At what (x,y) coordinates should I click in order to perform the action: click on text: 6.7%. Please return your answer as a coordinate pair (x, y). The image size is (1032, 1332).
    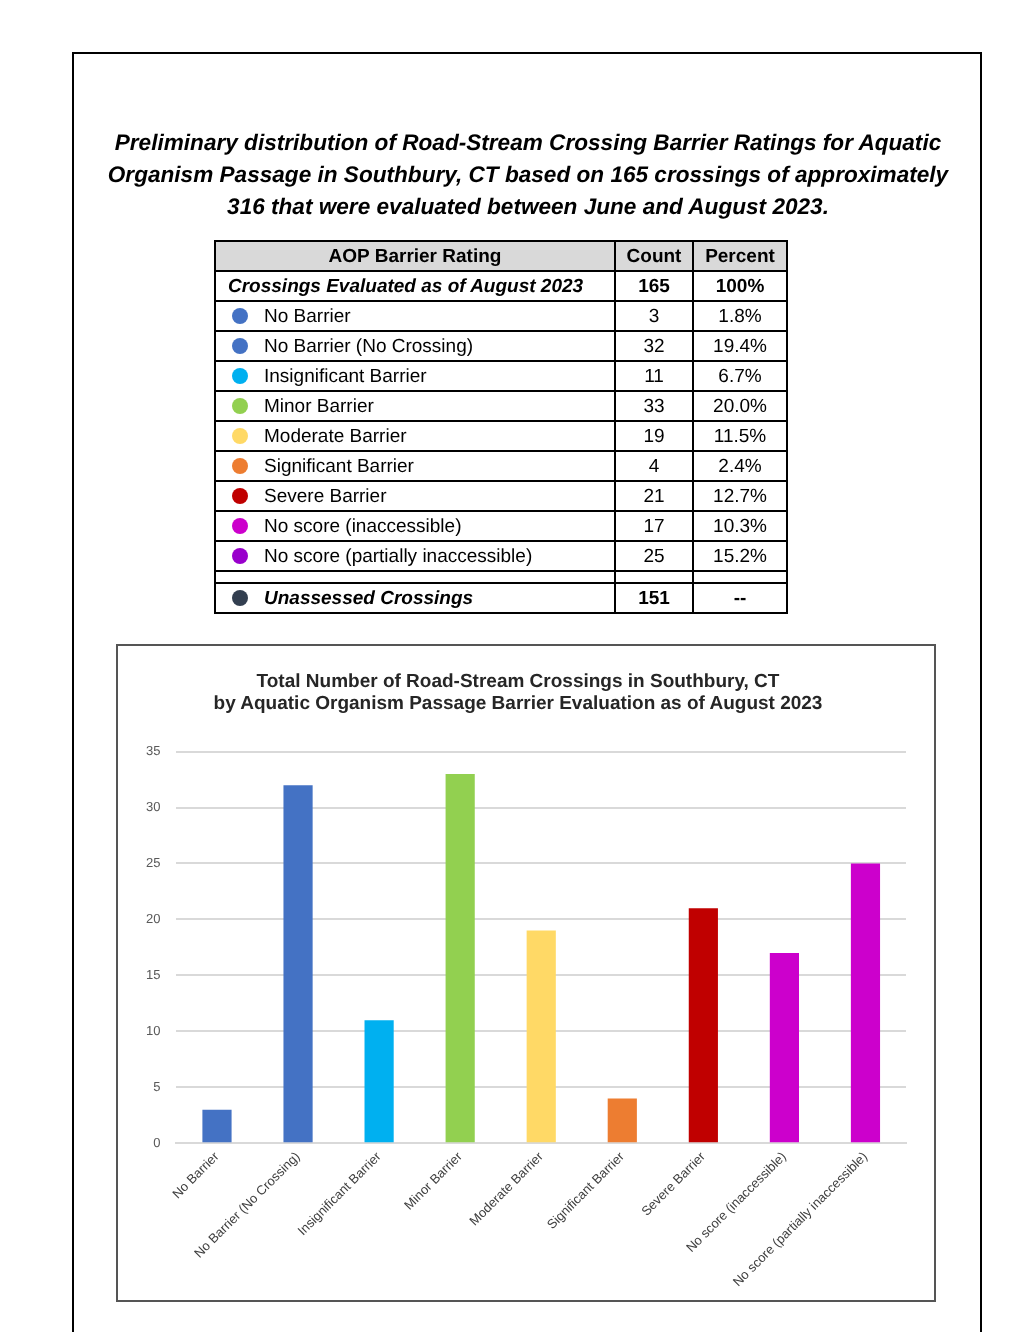
    Looking at the image, I should click on (740, 376).